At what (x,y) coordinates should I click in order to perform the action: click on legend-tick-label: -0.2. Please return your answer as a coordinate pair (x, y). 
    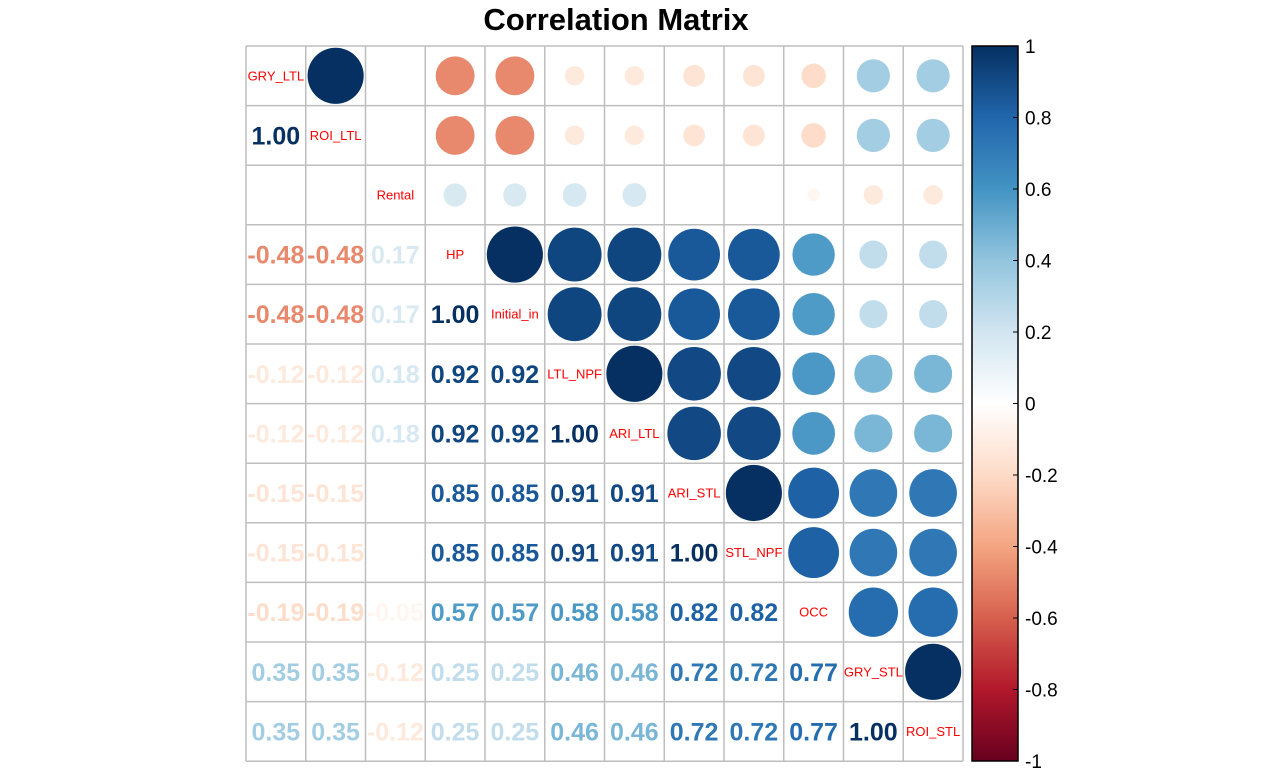
    Looking at the image, I should click on (1041, 476).